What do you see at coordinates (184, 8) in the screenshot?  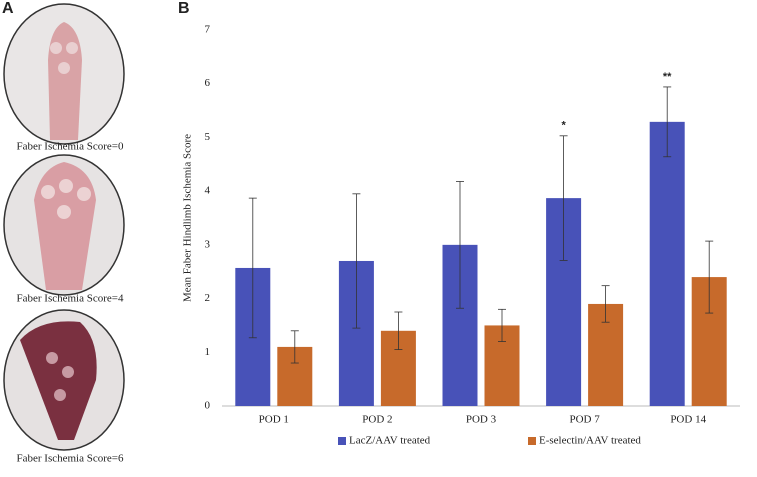 I see `panel-label: B` at bounding box center [184, 8].